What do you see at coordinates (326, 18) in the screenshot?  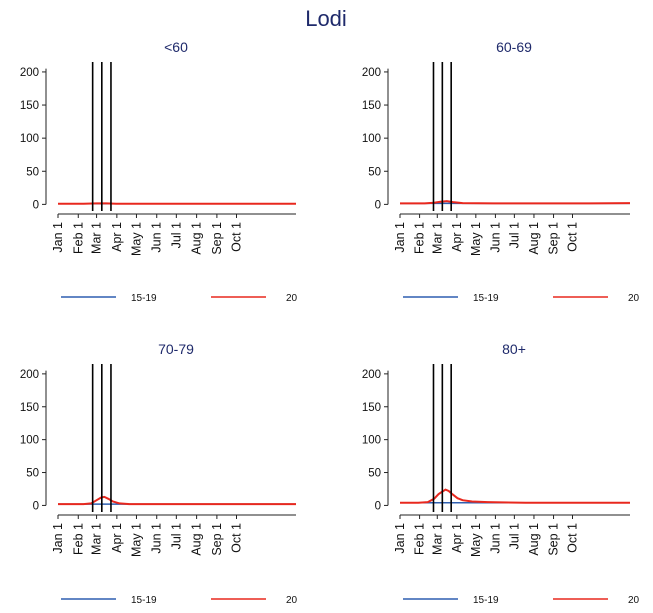 I see `figure-title: Lodi` at bounding box center [326, 18].